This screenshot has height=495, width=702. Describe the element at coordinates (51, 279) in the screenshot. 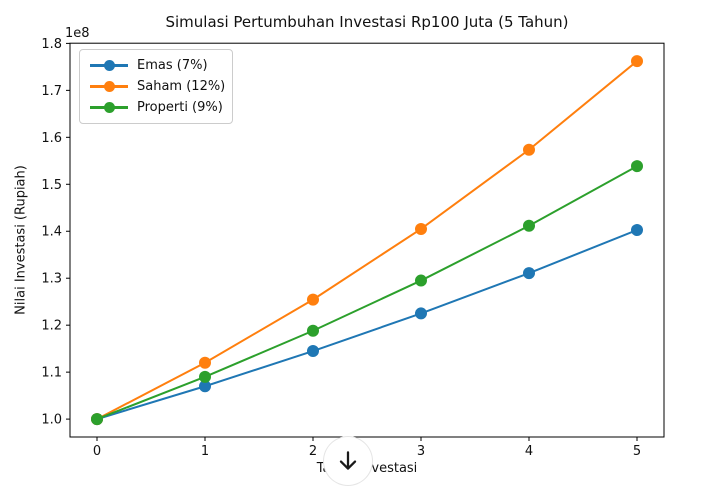

I see `y-tick-label: 1.3` at that location.